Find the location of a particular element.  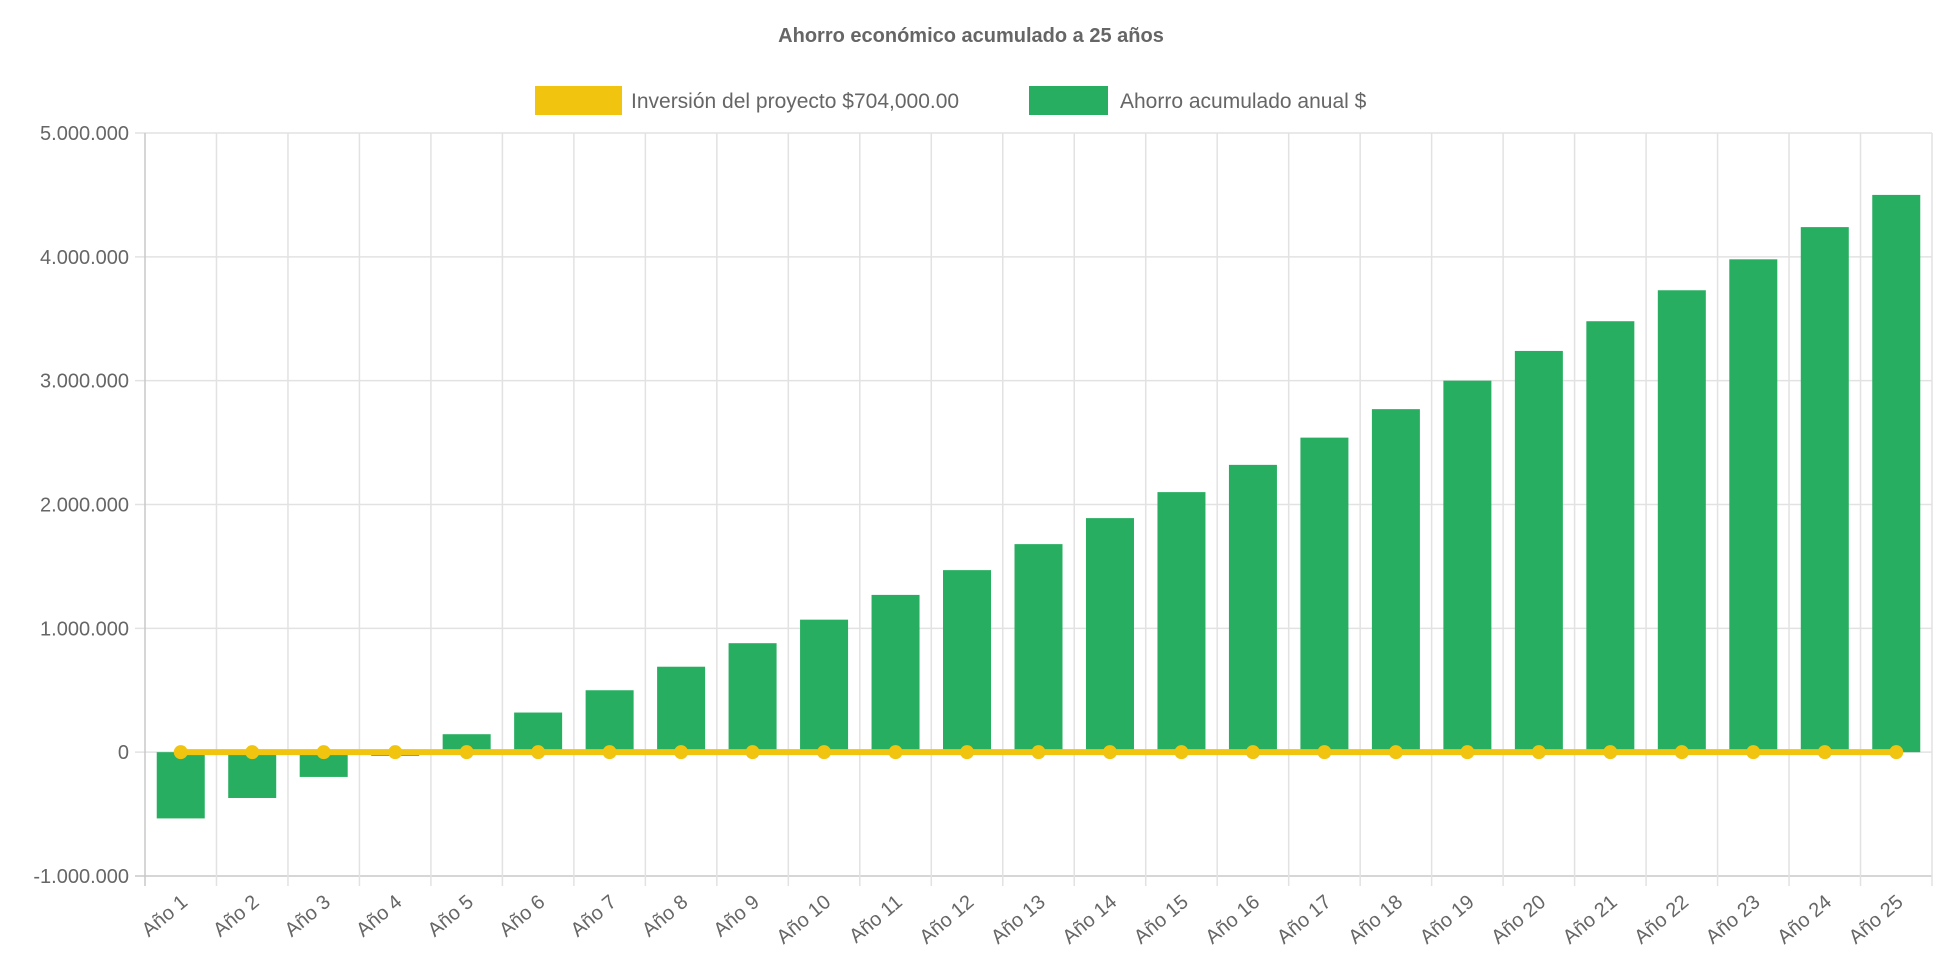

y-tick-label: 1.000.000 is located at coordinates (84, 629).